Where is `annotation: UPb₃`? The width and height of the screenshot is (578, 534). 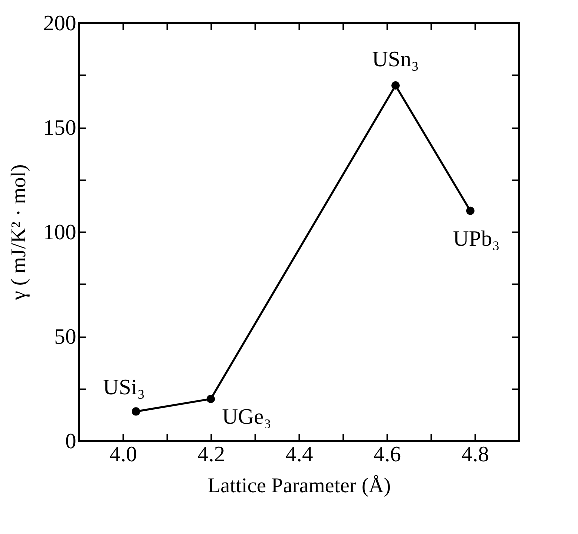 annotation: UPb₃ is located at coordinates (476, 239).